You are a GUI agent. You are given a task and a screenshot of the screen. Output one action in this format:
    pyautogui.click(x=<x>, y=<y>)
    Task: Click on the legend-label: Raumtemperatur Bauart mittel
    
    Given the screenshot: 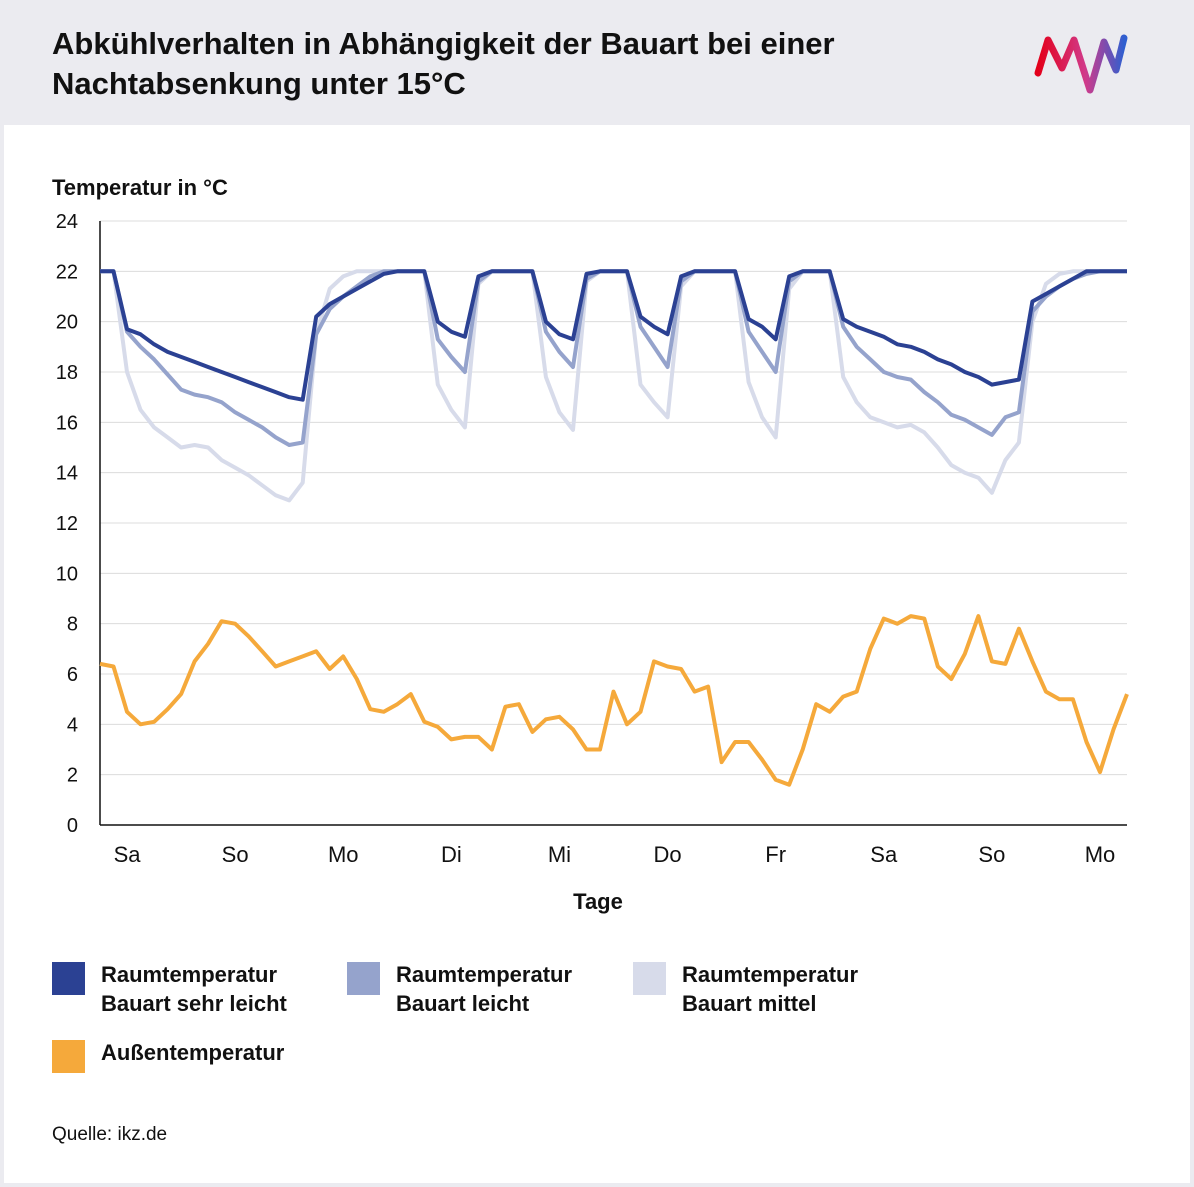 What is the action you would take?
    pyautogui.click(x=770, y=989)
    